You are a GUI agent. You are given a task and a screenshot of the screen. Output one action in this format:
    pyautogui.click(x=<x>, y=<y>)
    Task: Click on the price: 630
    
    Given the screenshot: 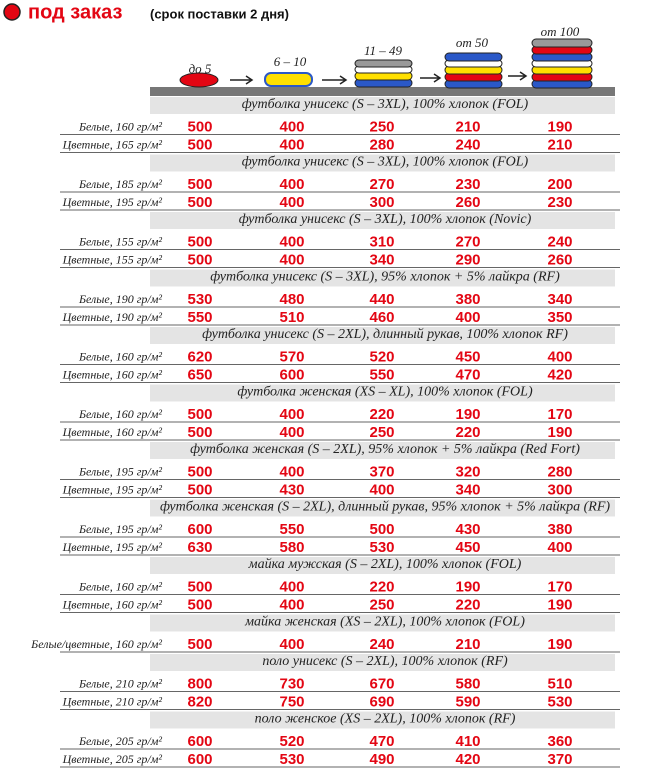 What is the action you would take?
    pyautogui.click(x=199, y=547)
    